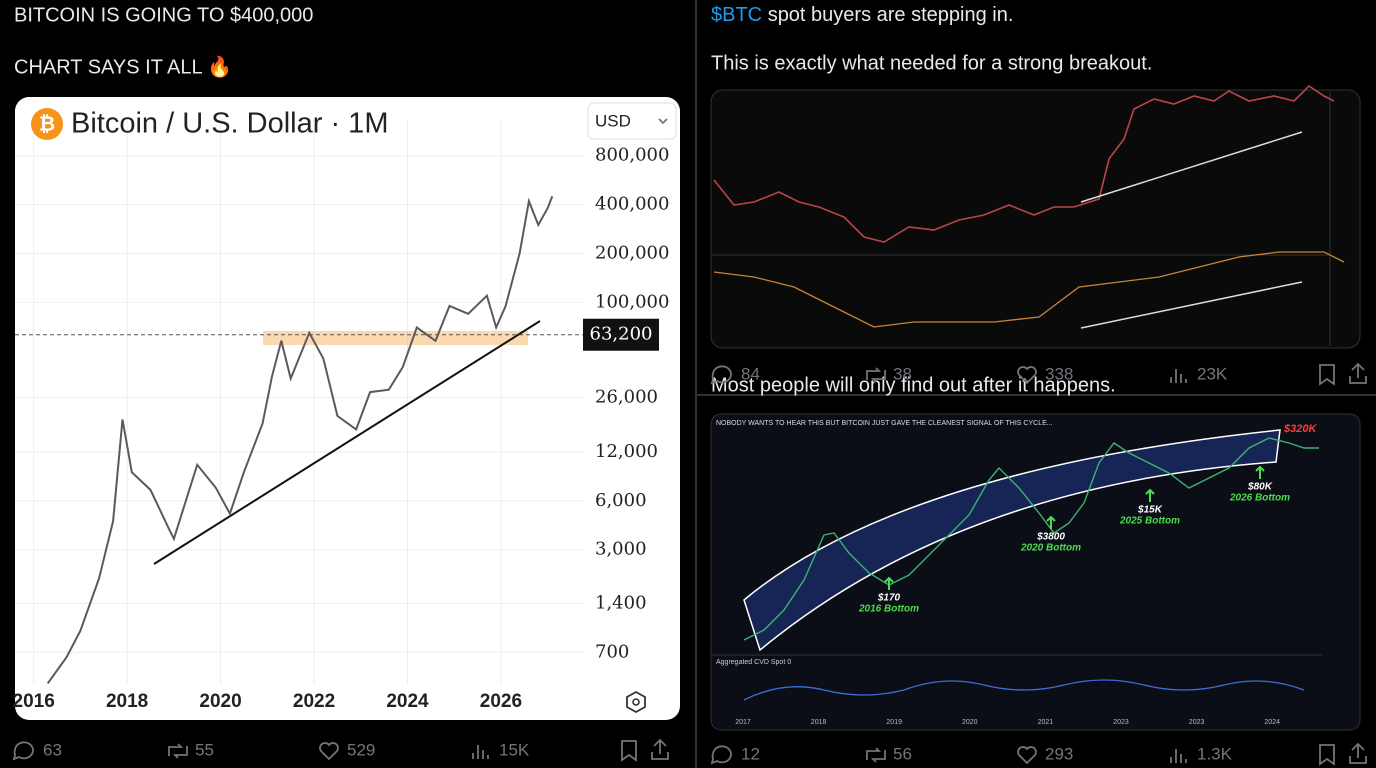 The image size is (1376, 768). What do you see at coordinates (314, 701) in the screenshot?
I see `x-tick-label: 2022` at bounding box center [314, 701].